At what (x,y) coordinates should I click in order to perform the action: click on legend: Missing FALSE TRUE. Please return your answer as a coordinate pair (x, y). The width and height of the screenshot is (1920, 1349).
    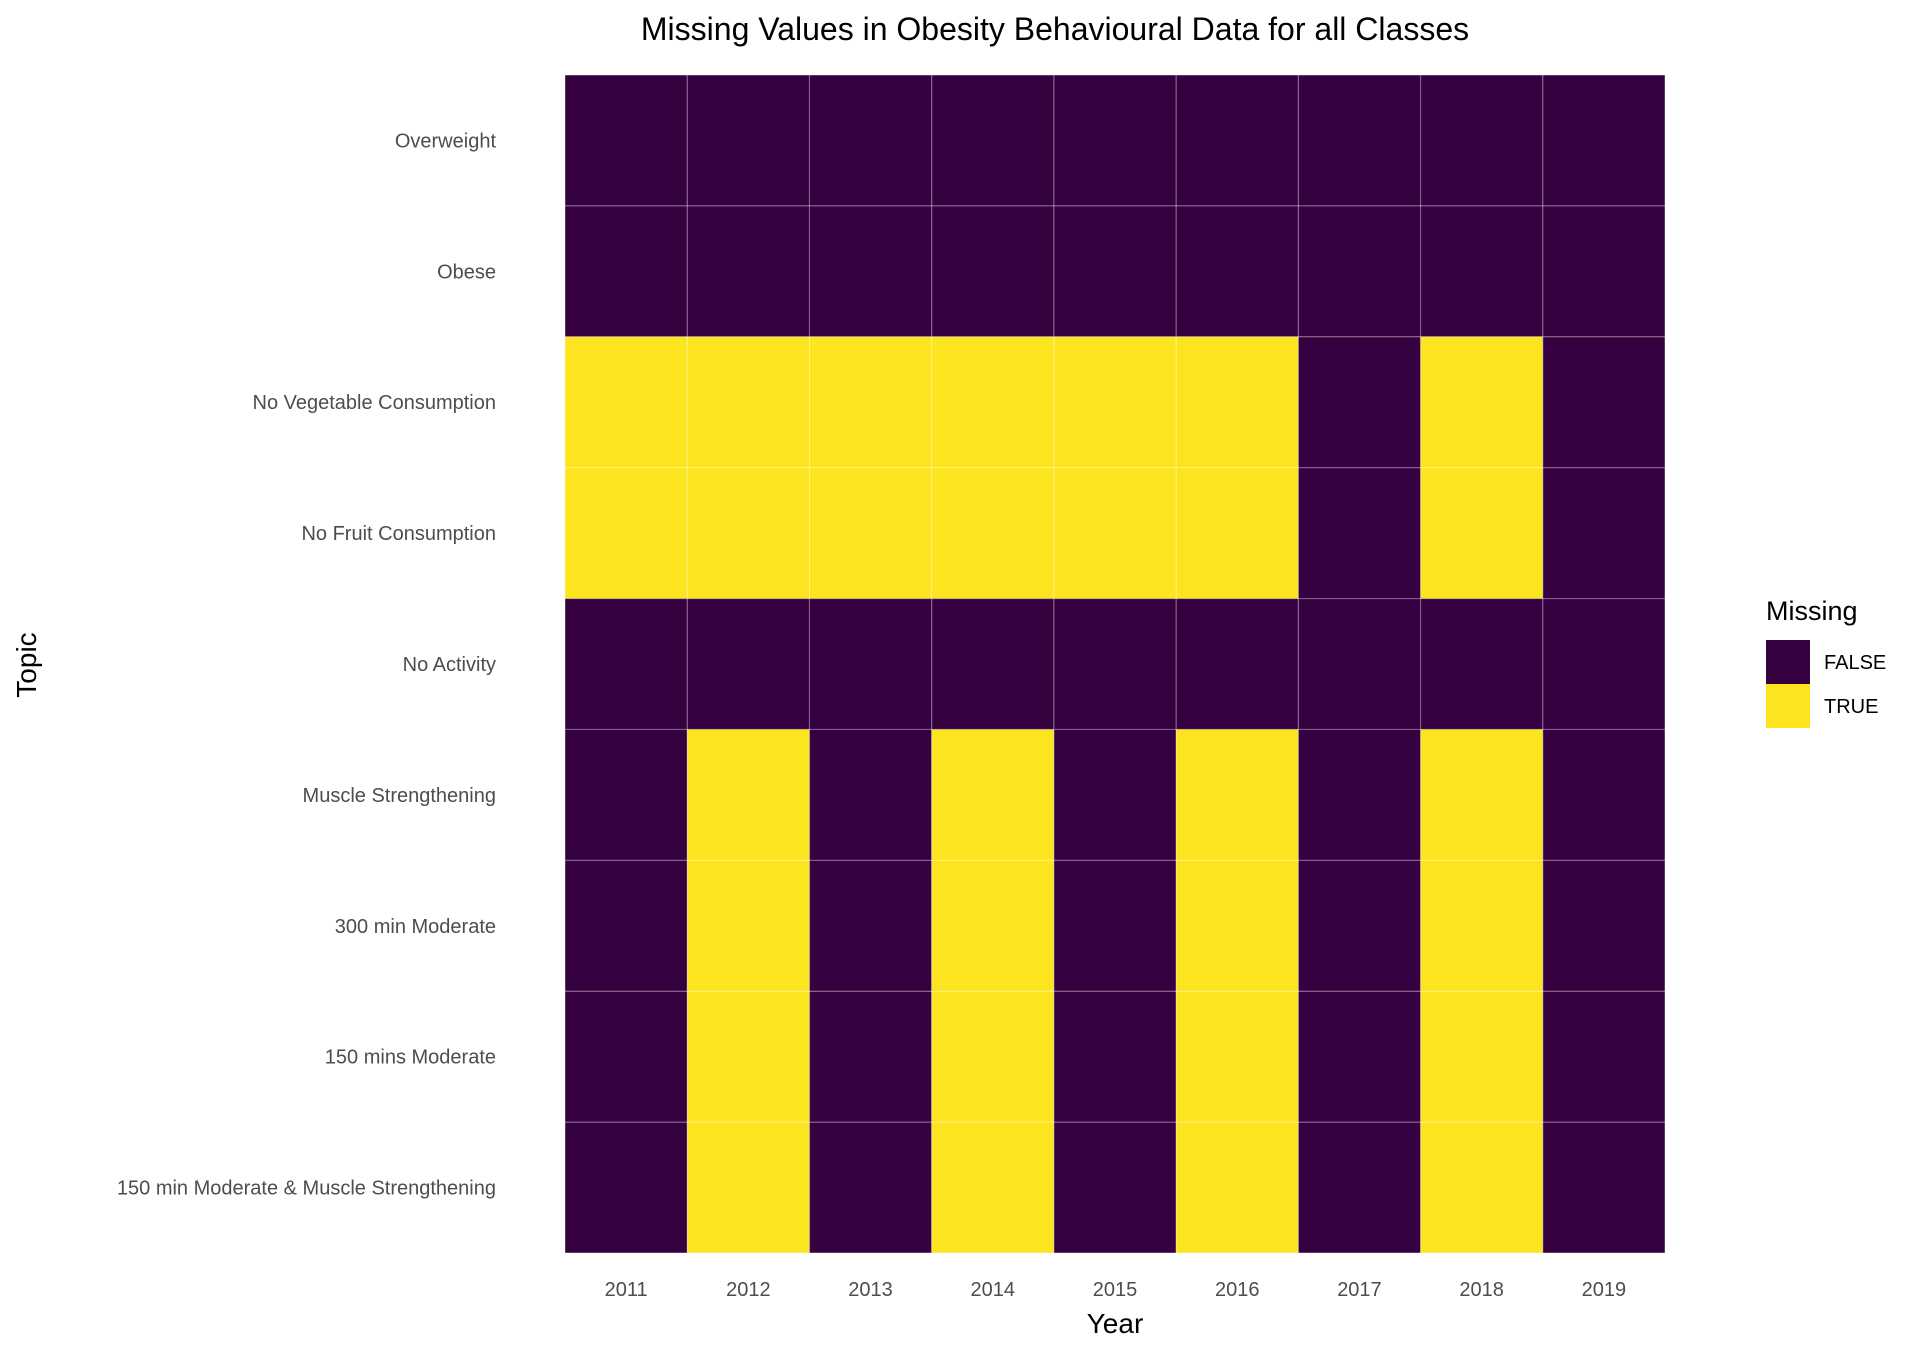
    Looking at the image, I should click on (1826, 662).